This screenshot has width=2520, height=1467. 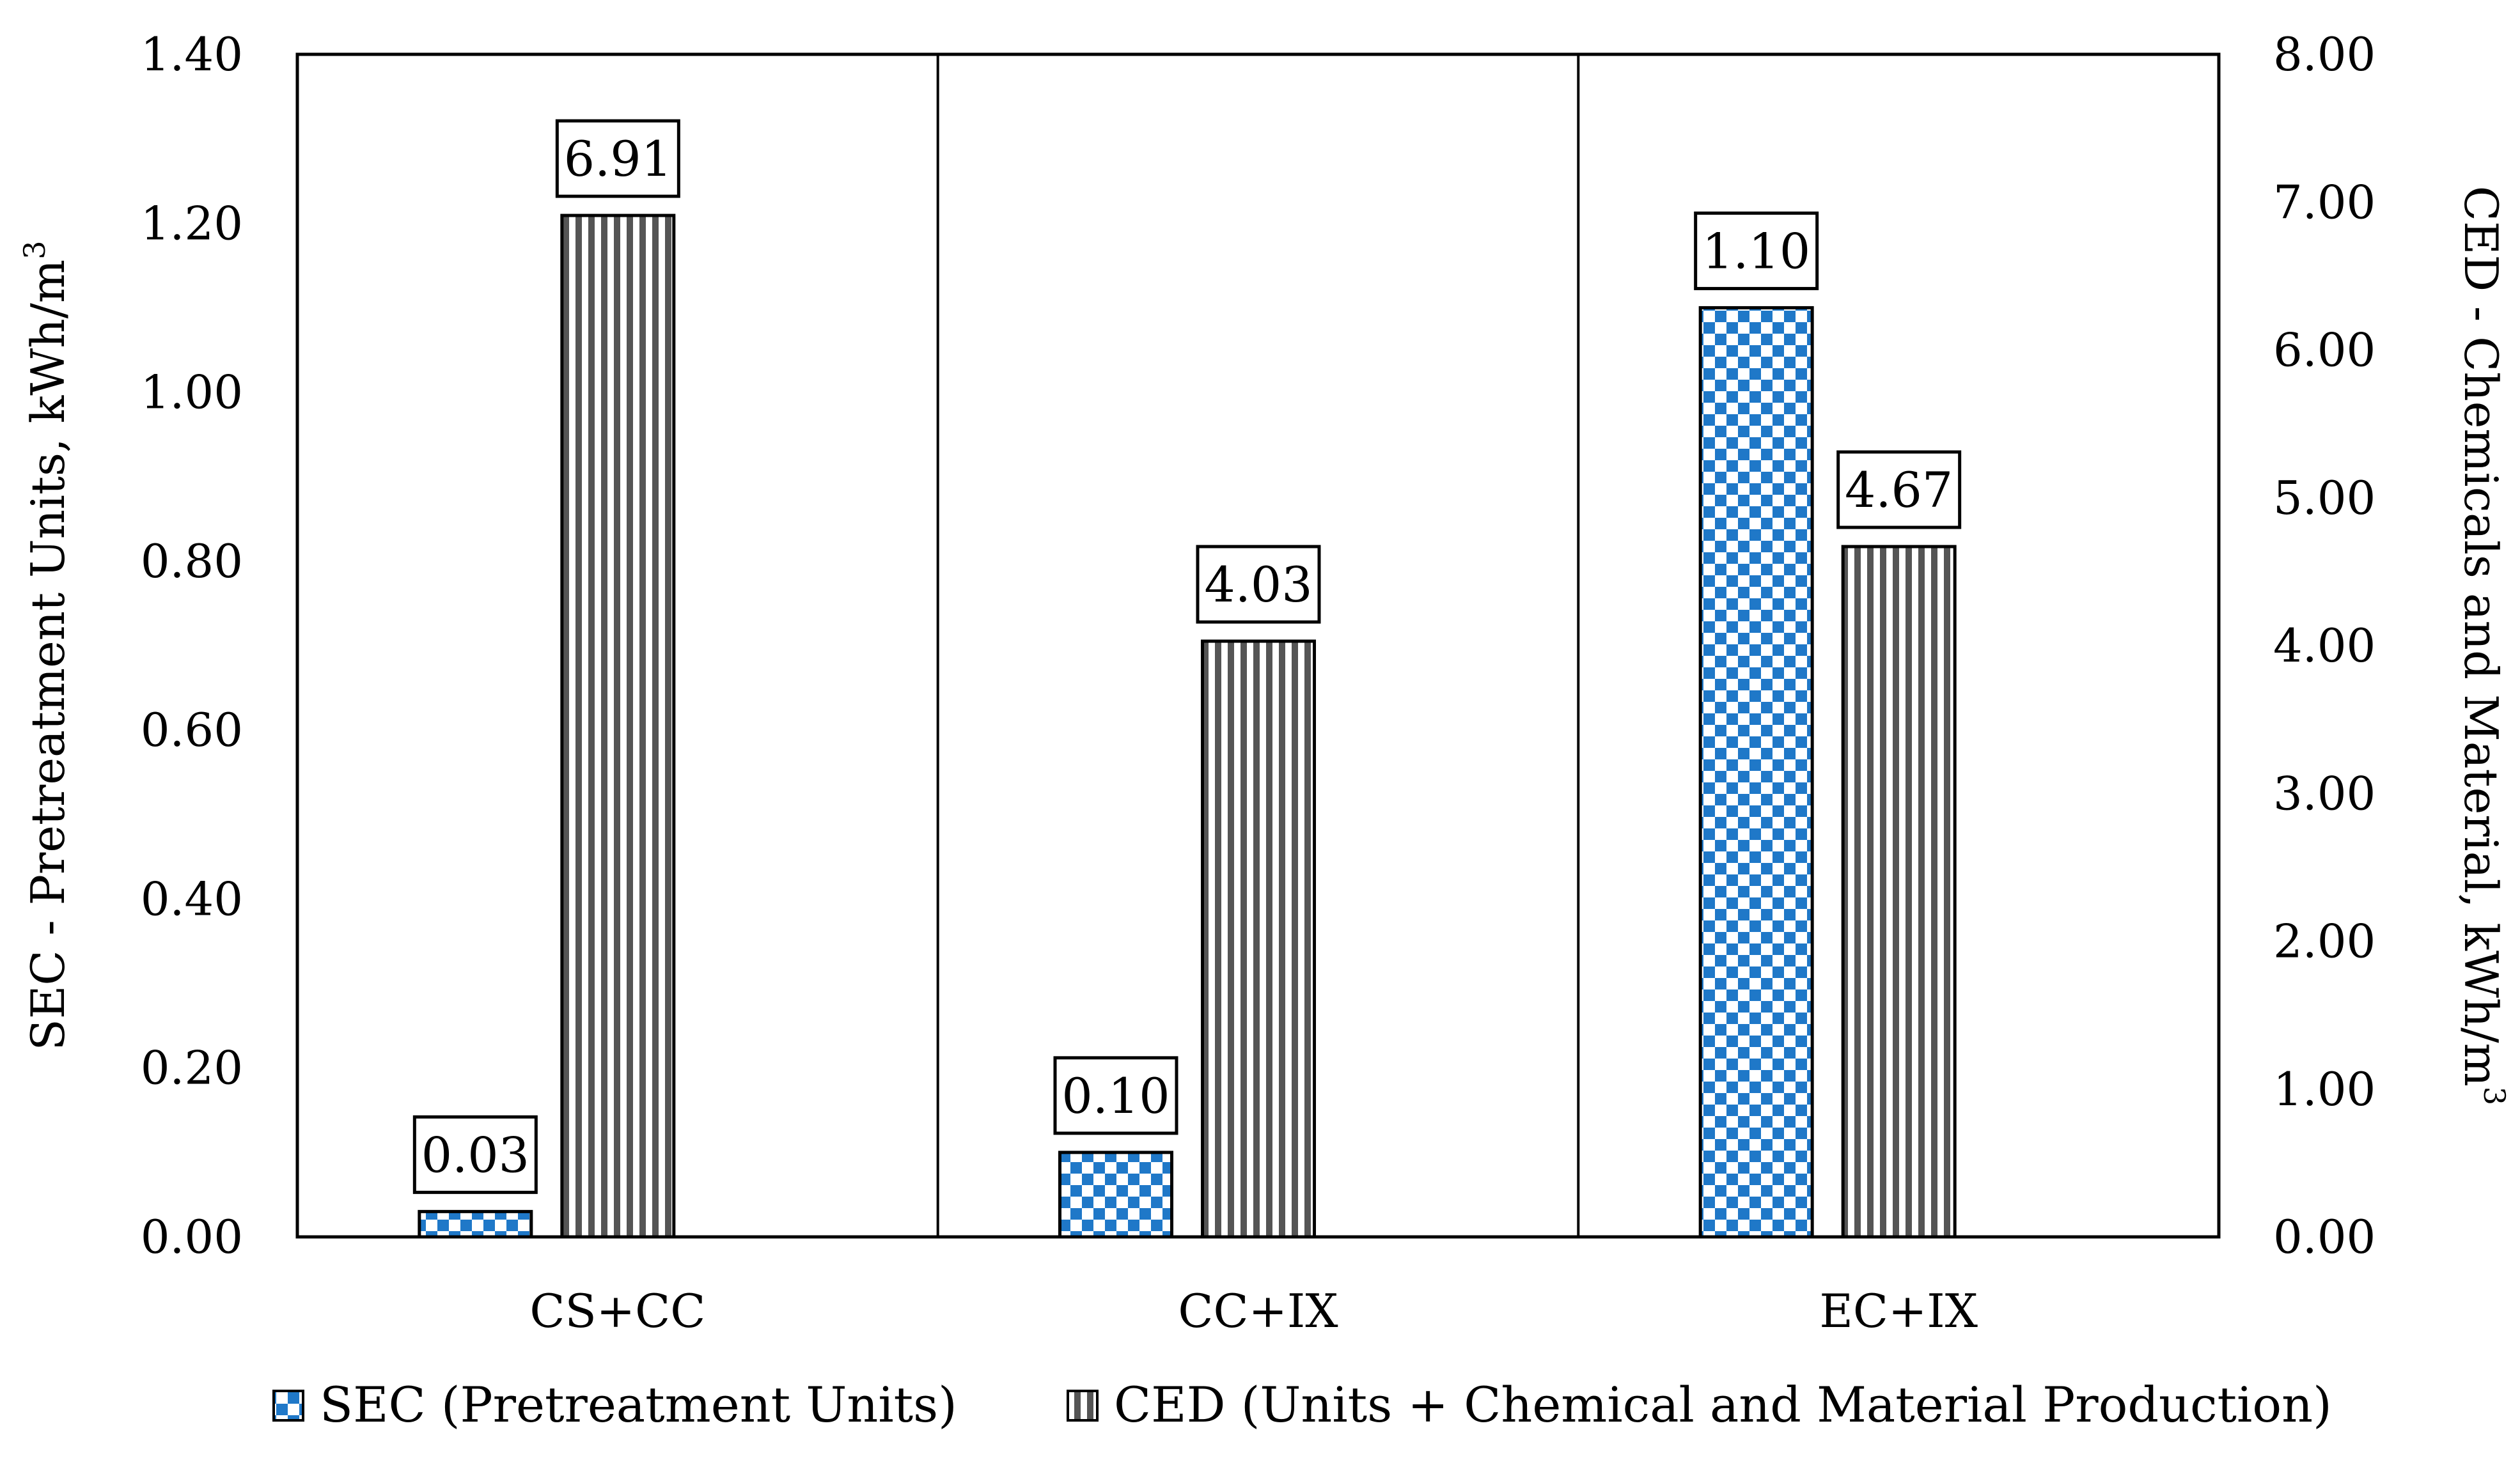 I want to click on y-right-tick-label: 1.00, so click(x=2324, y=1089).